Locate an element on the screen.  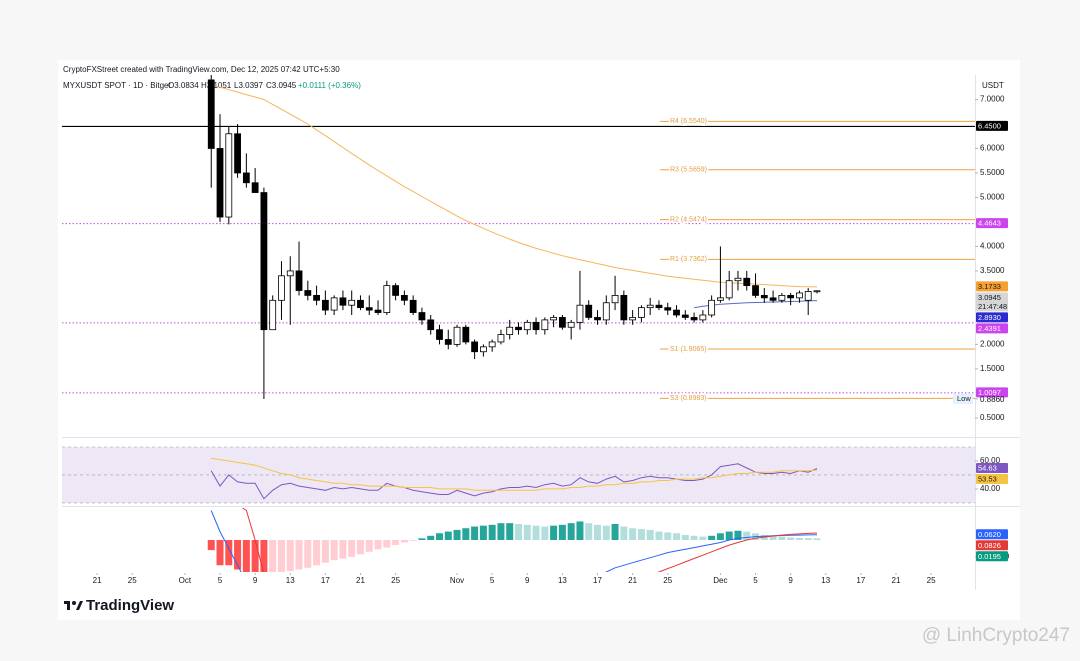
pivot-label: S3 (0.8983) is located at coordinates (688, 398).